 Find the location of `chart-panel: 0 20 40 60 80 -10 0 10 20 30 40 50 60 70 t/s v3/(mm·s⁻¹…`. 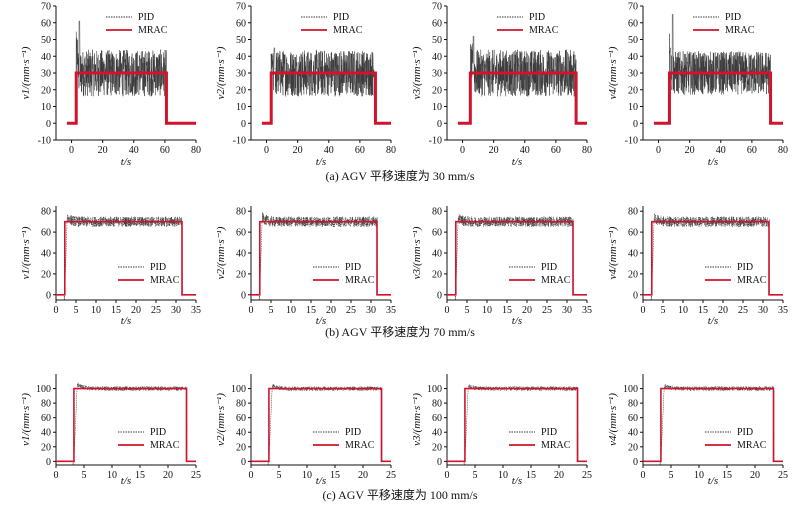

chart-panel: 0 20 40 60 80 -10 0 10 20 30 40 50 60 70 t/s v3/(mm·s⁻¹… is located at coordinates (501, 85).